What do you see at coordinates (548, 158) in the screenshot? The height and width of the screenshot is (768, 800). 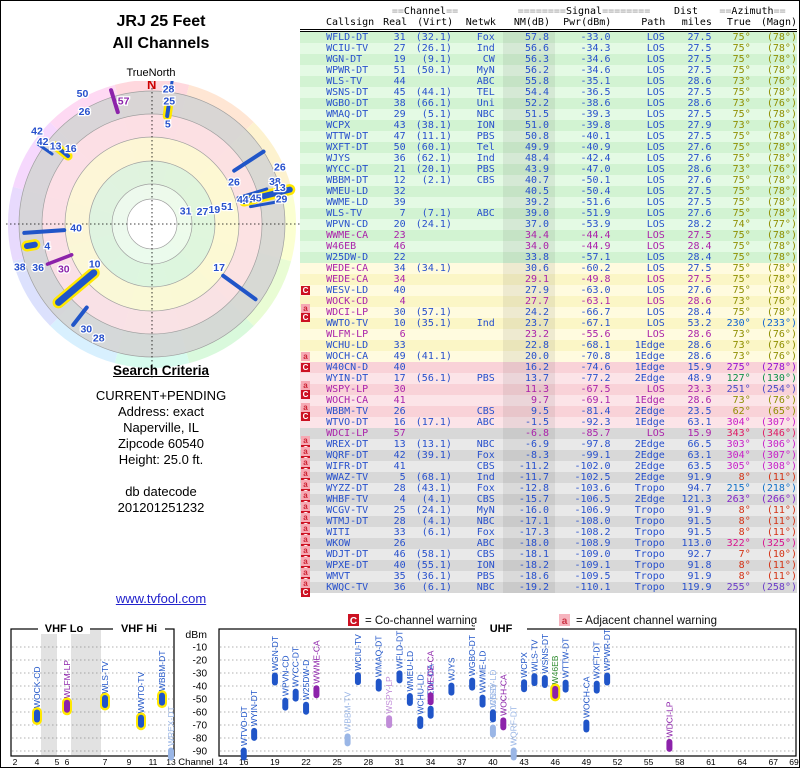 I see `table-row: WJYS 36 (62.1) Ind 48.4 -42.4 LOS 27.6 75° (78°)` at bounding box center [548, 158].